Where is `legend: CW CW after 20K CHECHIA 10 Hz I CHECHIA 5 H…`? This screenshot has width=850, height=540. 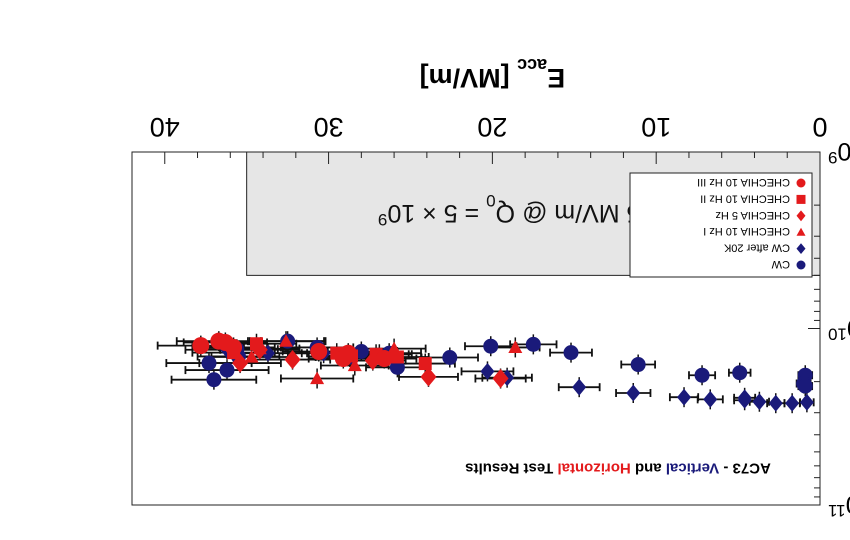 legend: CW CW after 20K CHECHIA 10 Hz I CHECHIA 5 H… is located at coordinates (721, 225).